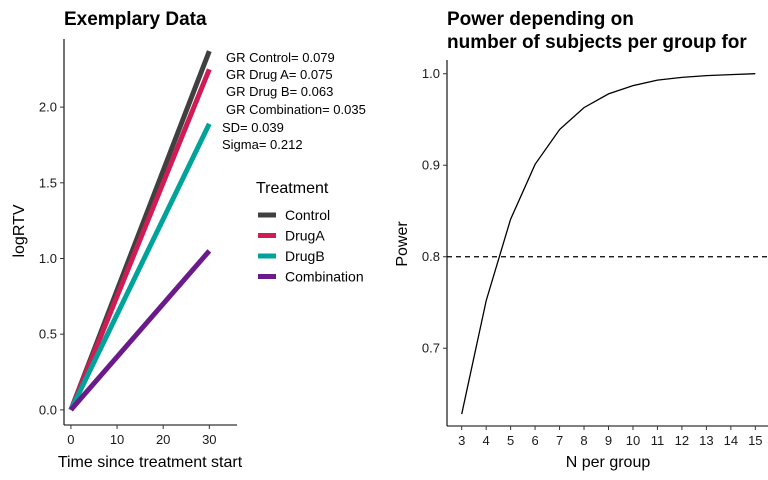 Image resolution: width=768 pixels, height=480 pixels. What do you see at coordinates (70, 439) in the screenshot?
I see `left-x-tick-label: 0` at bounding box center [70, 439].